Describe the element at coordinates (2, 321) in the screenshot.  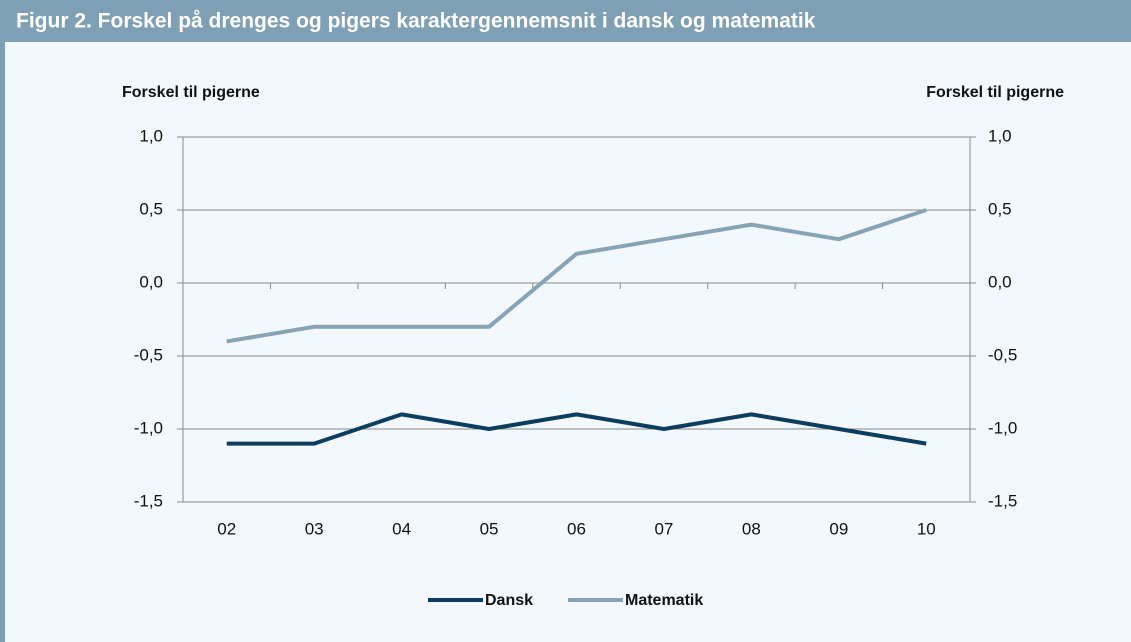
I see `left-border` at that location.